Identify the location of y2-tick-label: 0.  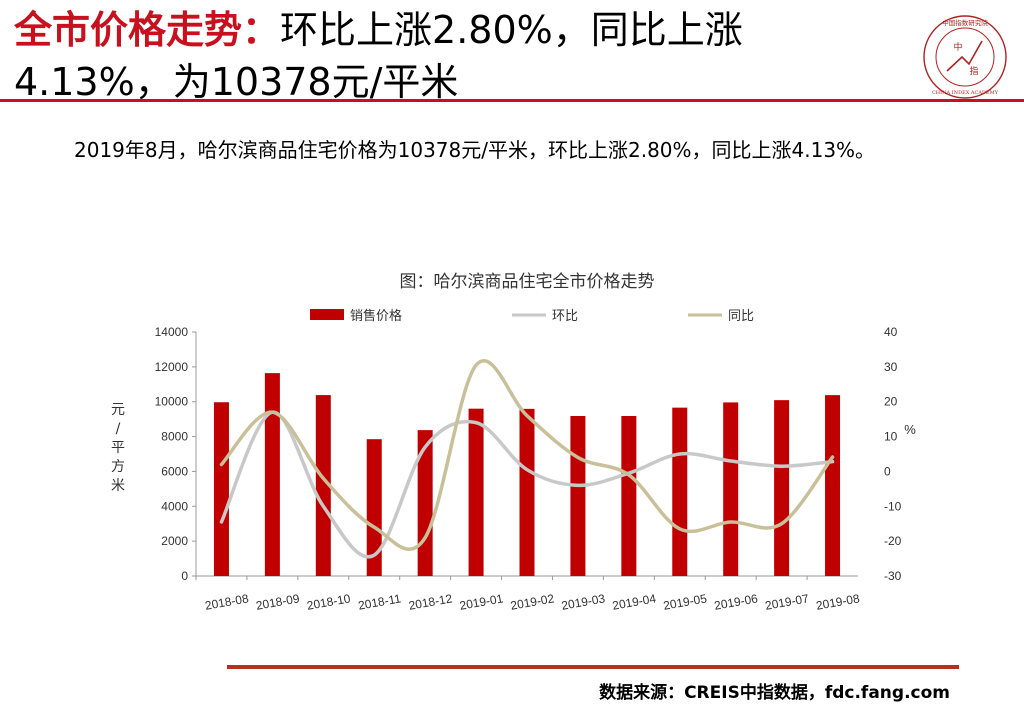
(887, 471).